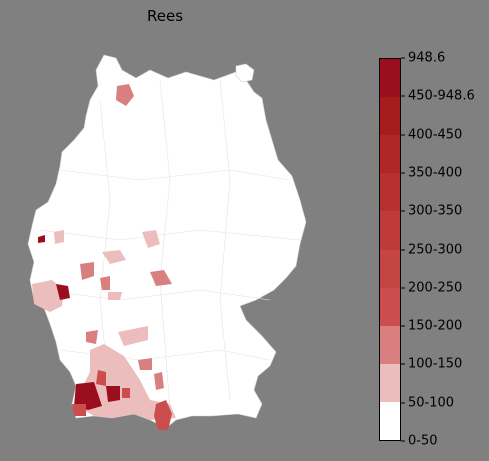 The width and height of the screenshot is (489, 461). Describe the element at coordinates (101, 378) in the screenshot. I see `district-south-medium` at that location.